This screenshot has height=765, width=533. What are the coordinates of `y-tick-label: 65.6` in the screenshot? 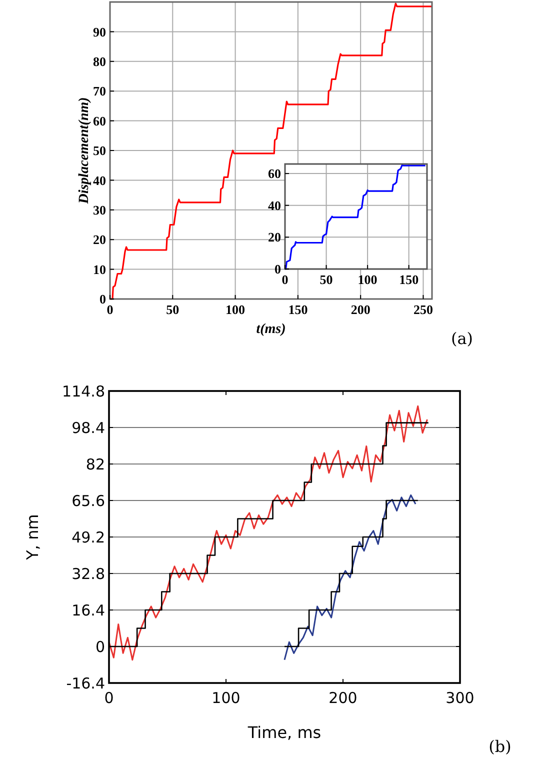 It's located at (88, 501).